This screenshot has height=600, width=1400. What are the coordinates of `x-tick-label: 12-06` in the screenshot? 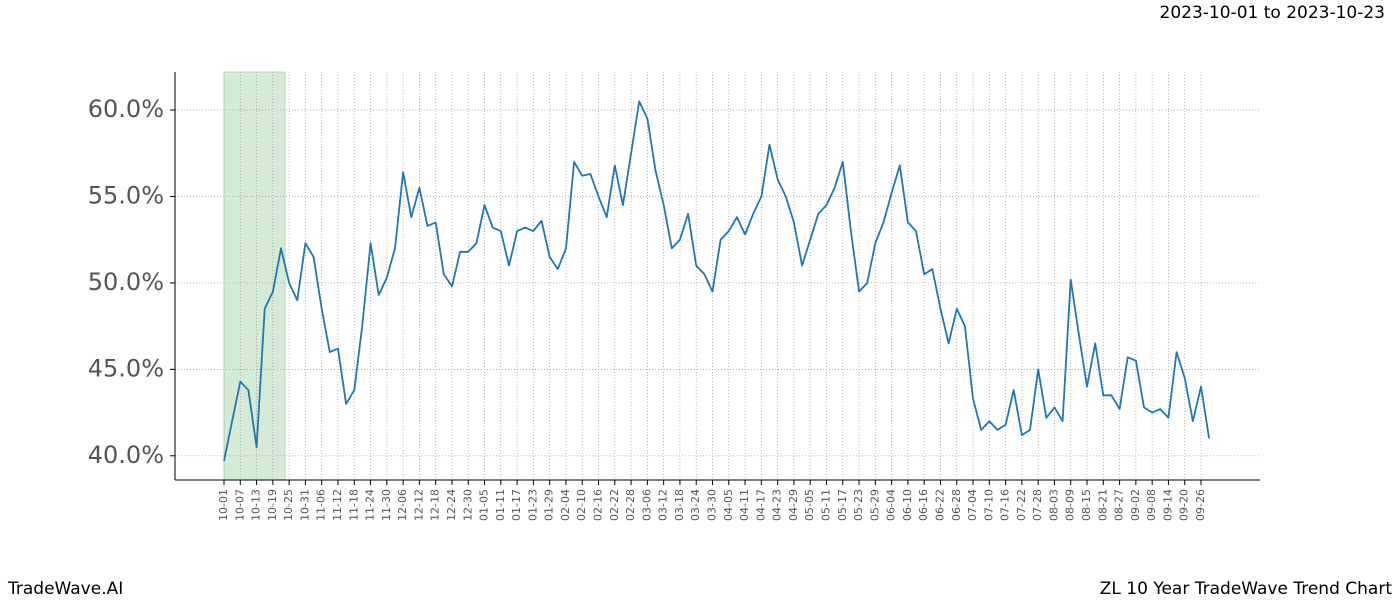 It's located at (402, 505).